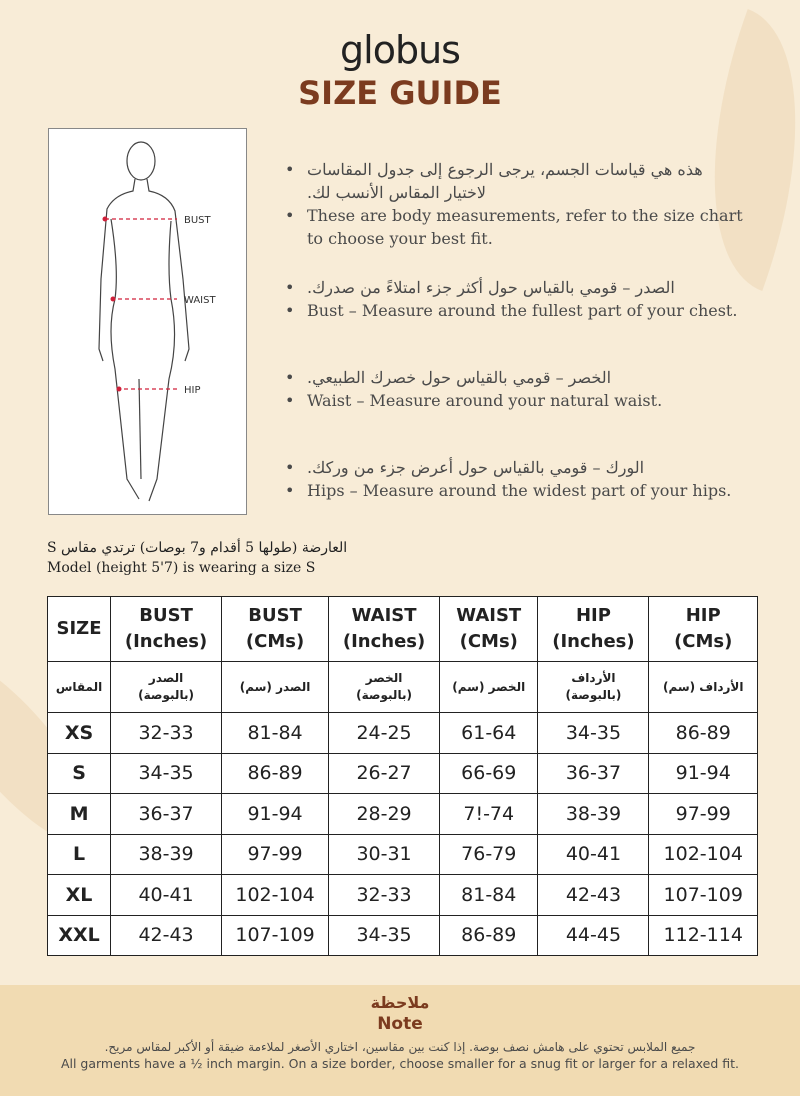 The width and height of the screenshot is (800, 1096). What do you see at coordinates (79, 895) in the screenshot?
I see `size-cell: XL` at bounding box center [79, 895].